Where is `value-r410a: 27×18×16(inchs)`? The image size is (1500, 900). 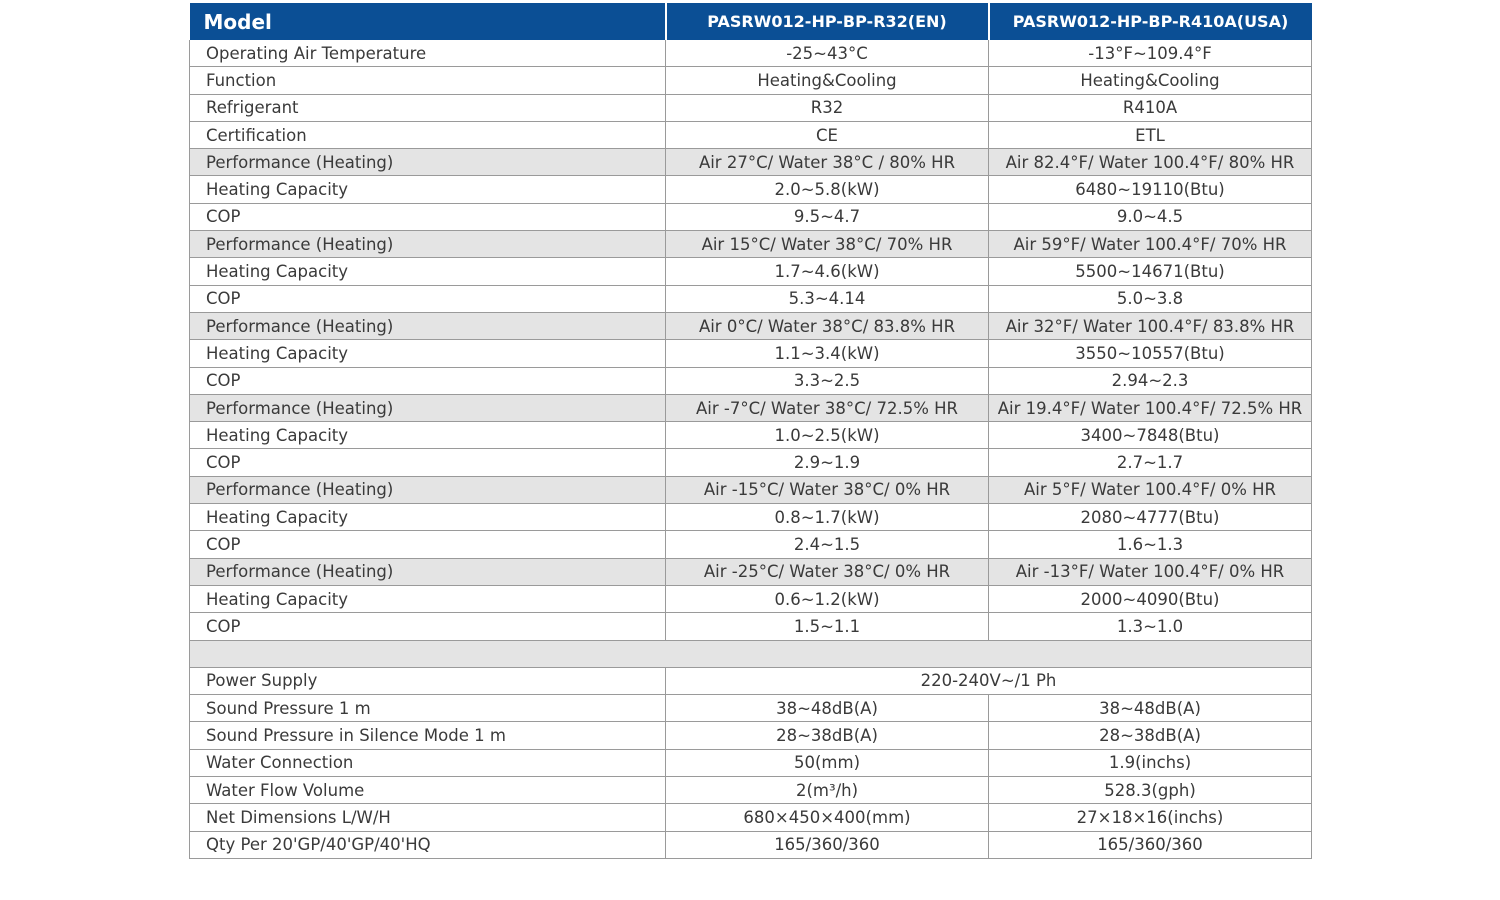 value-r410a: 27×18×16(inchs) is located at coordinates (1150, 817).